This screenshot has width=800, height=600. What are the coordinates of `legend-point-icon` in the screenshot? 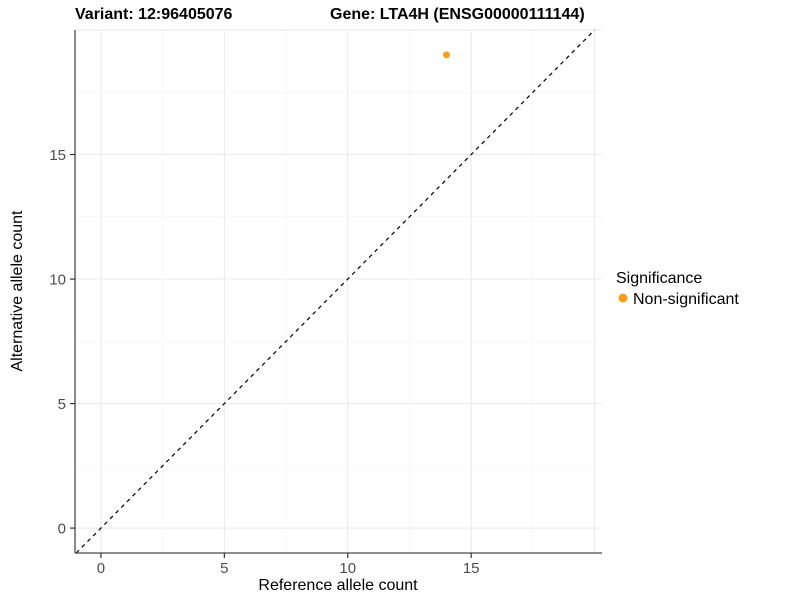 It's located at (623, 298).